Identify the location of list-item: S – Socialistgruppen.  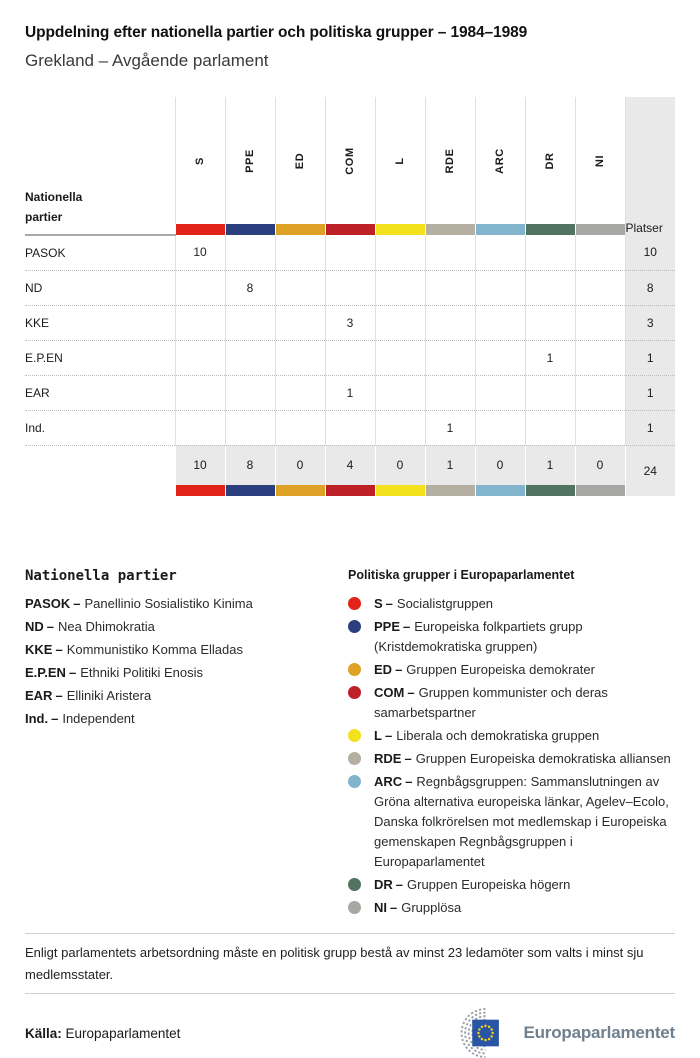
(511, 604).